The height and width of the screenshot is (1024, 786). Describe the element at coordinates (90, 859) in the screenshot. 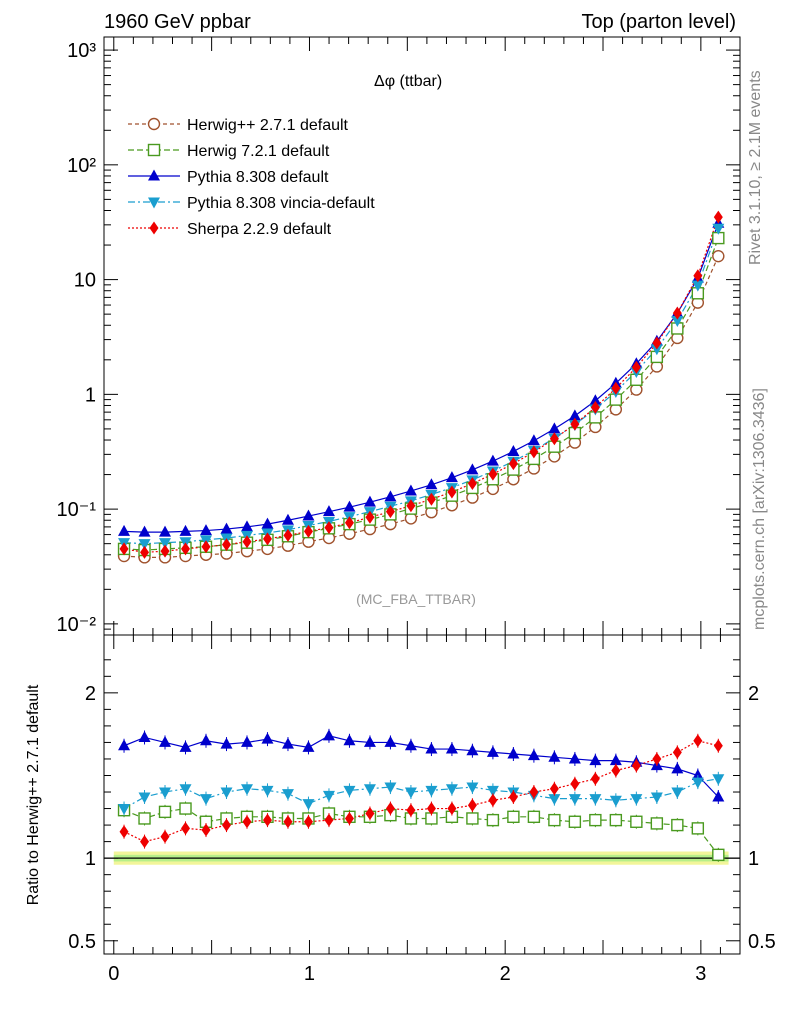

I see `ratio-y-tick-label: 1` at that location.